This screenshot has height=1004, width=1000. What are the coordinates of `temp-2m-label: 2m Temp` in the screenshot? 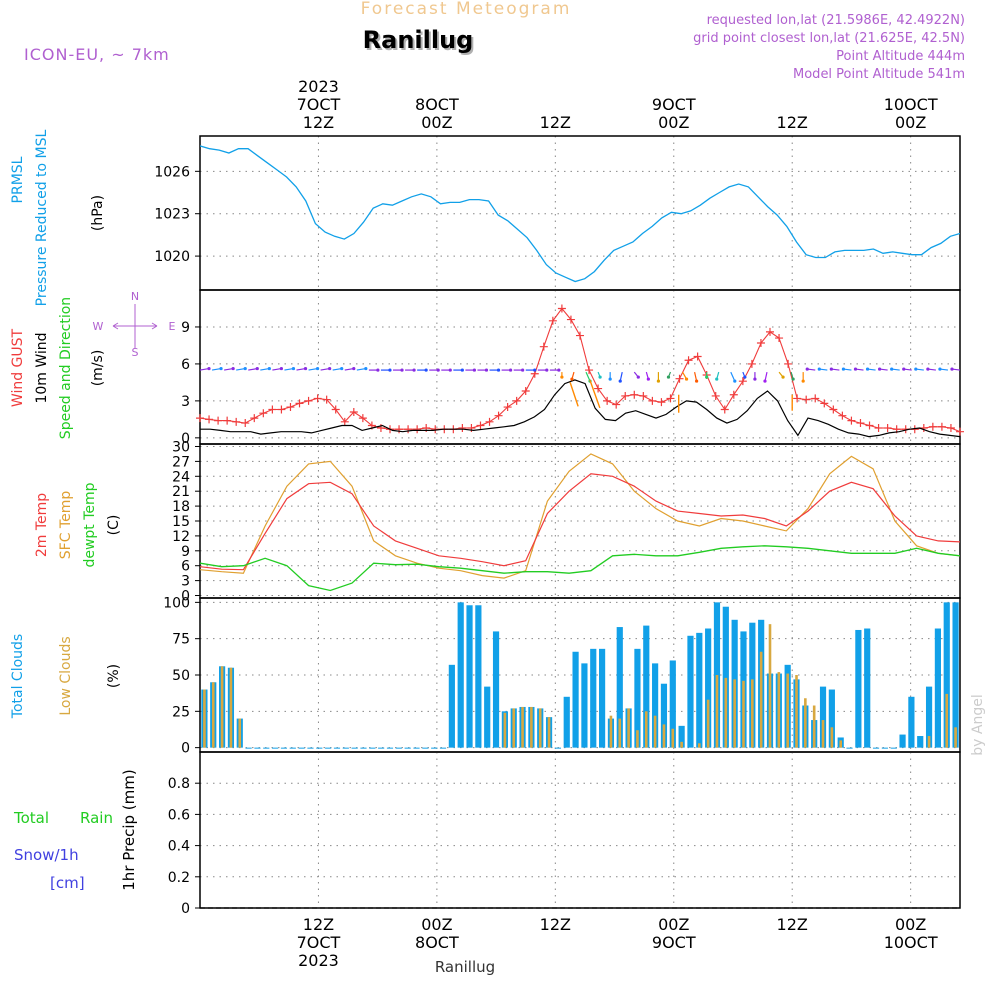 It's located at (42, 525).